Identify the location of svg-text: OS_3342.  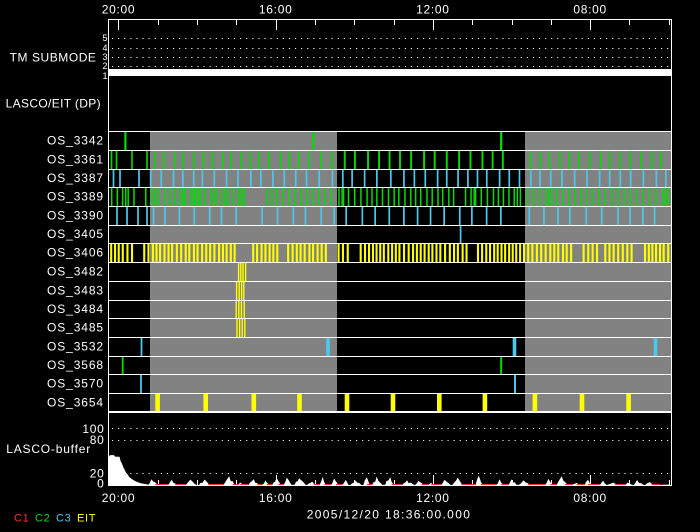
(75, 141).